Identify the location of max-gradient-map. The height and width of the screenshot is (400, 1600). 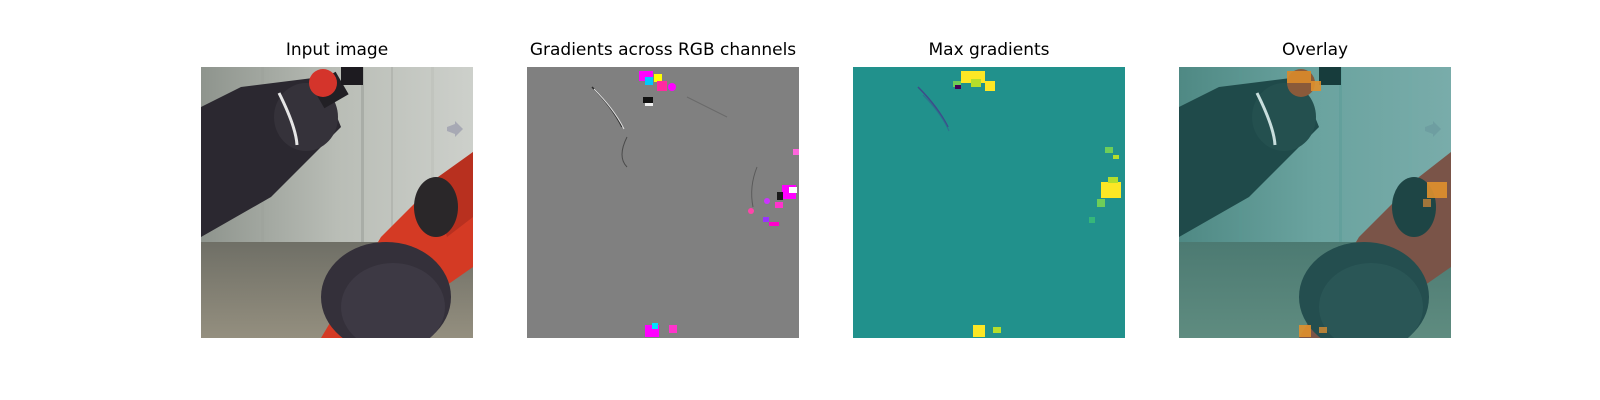
(989, 202).